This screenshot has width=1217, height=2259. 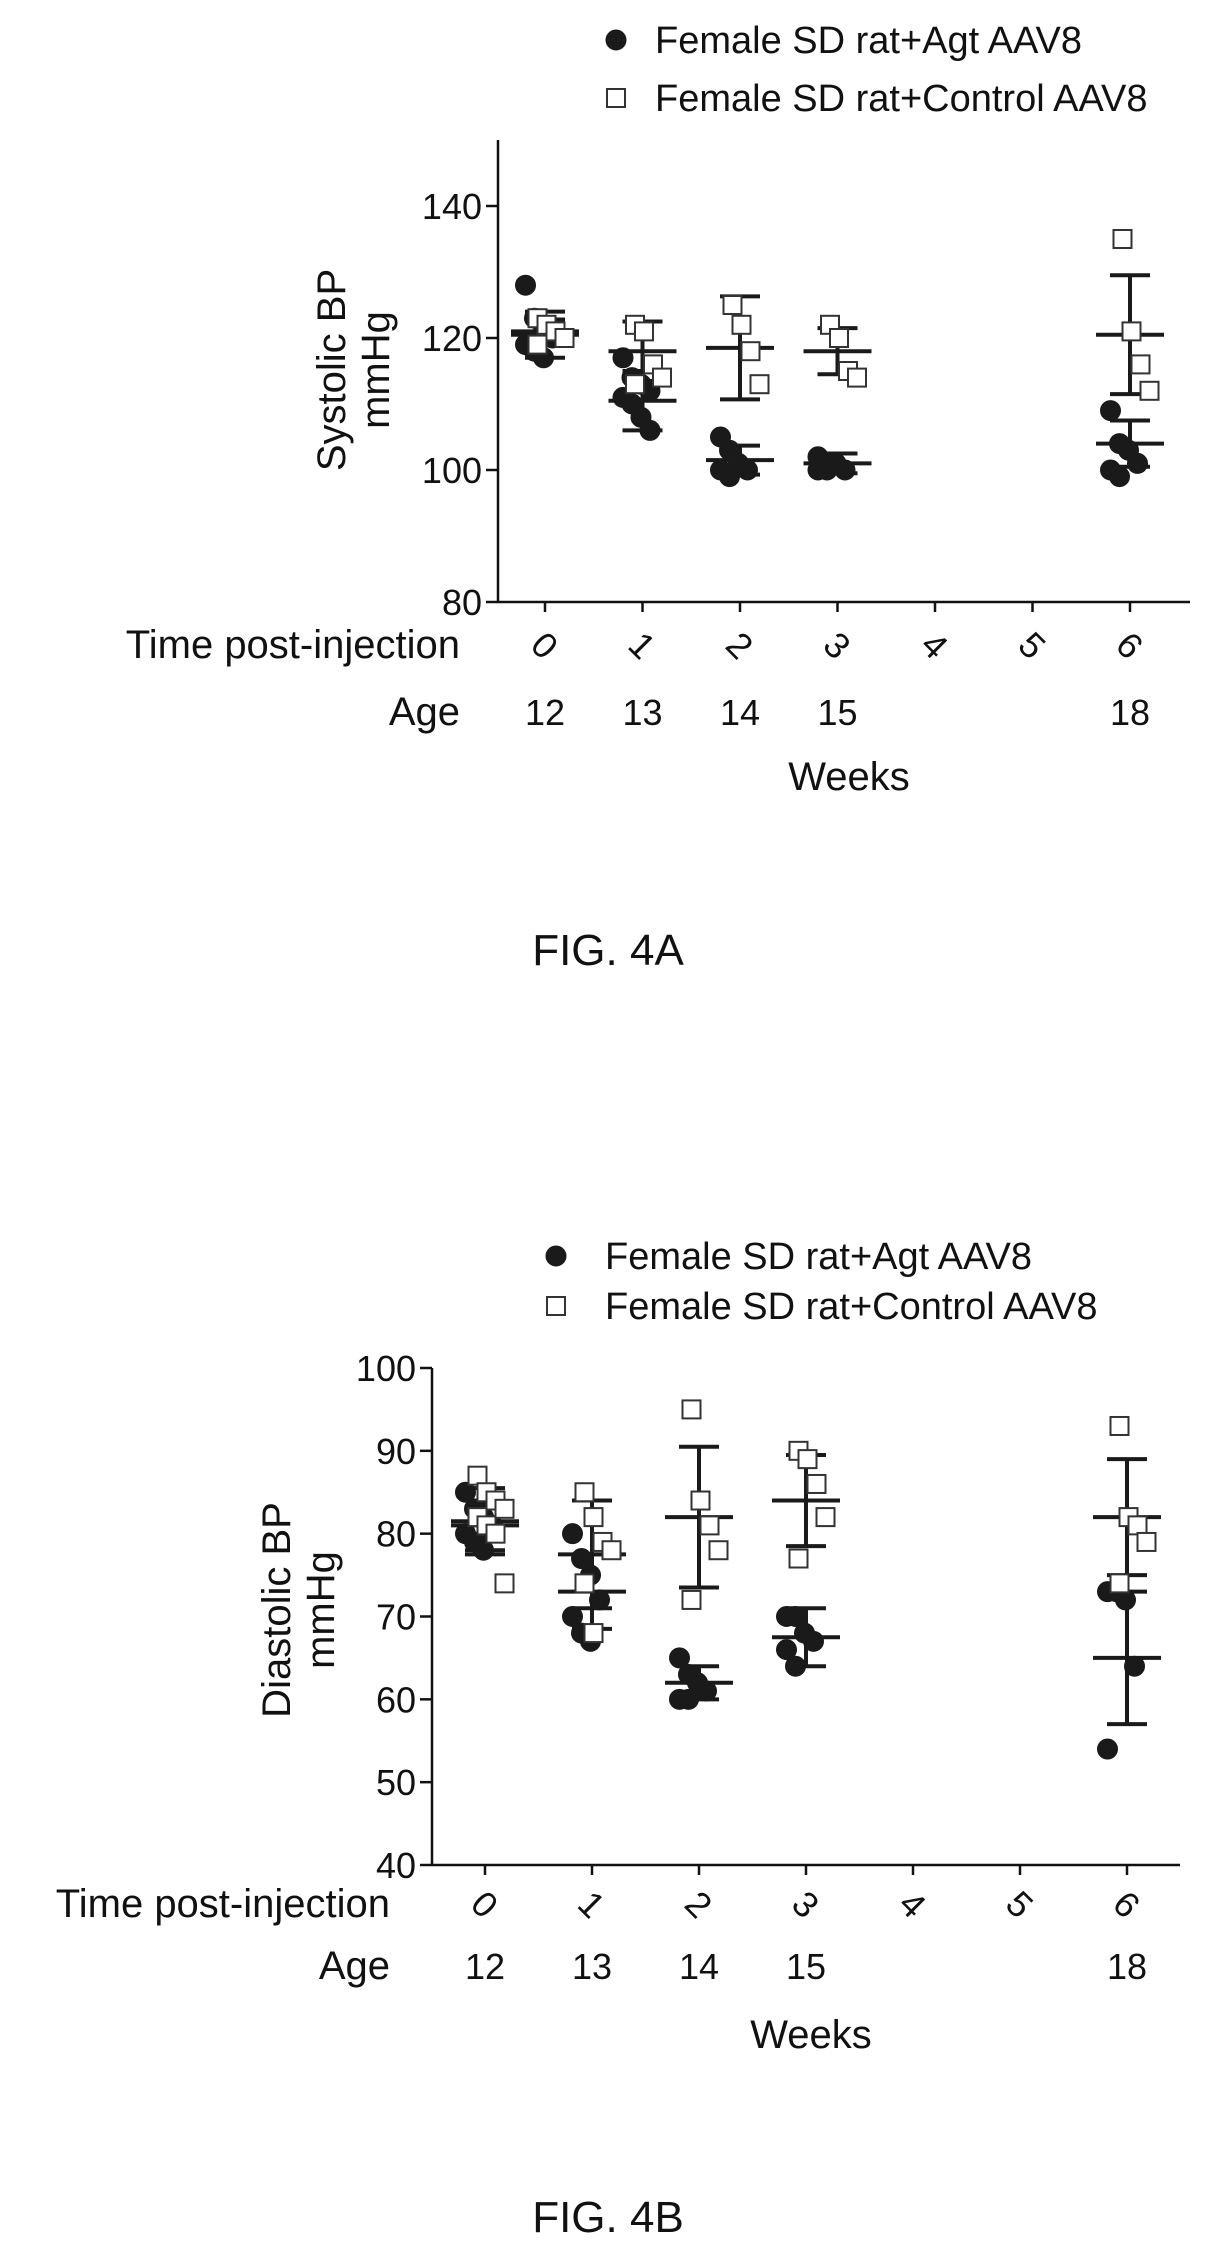 I want to click on y-tick-label: 50, so click(x=396, y=1782).